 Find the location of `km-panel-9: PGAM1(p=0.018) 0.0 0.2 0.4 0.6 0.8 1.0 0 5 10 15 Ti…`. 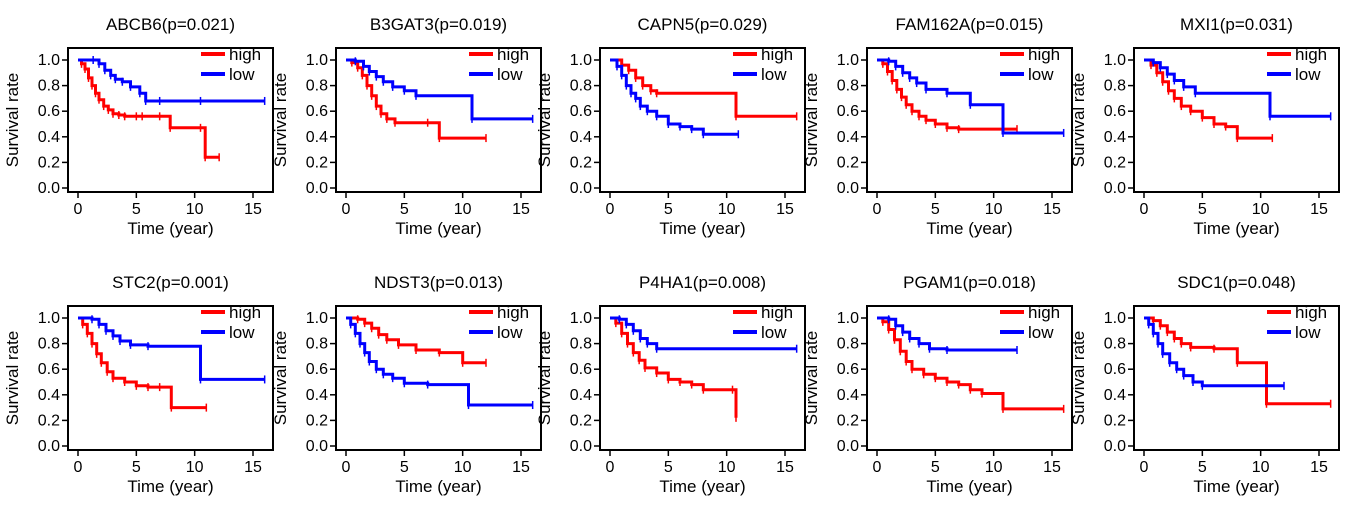

km-panel-9: PGAM1(p=0.018) 0.0 0.2 0.4 0.6 0.8 1.0 0 5 10 15 Ti… is located at coordinates (937, 384).